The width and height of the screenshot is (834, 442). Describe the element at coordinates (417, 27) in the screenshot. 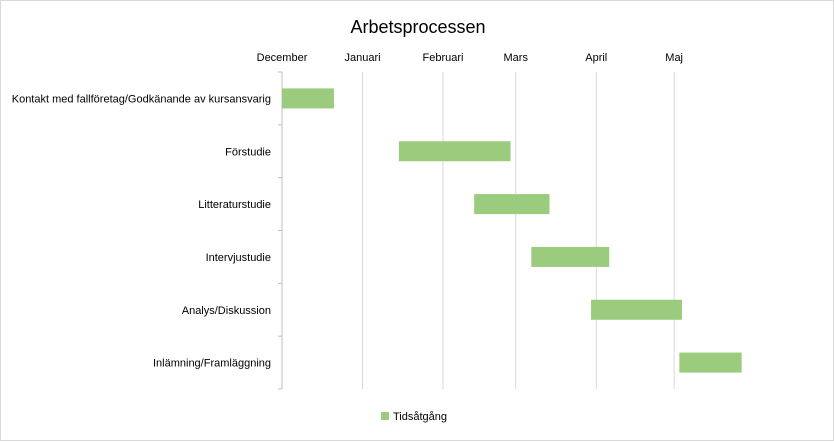

I see `chart-title: Arbetsprocessen` at that location.